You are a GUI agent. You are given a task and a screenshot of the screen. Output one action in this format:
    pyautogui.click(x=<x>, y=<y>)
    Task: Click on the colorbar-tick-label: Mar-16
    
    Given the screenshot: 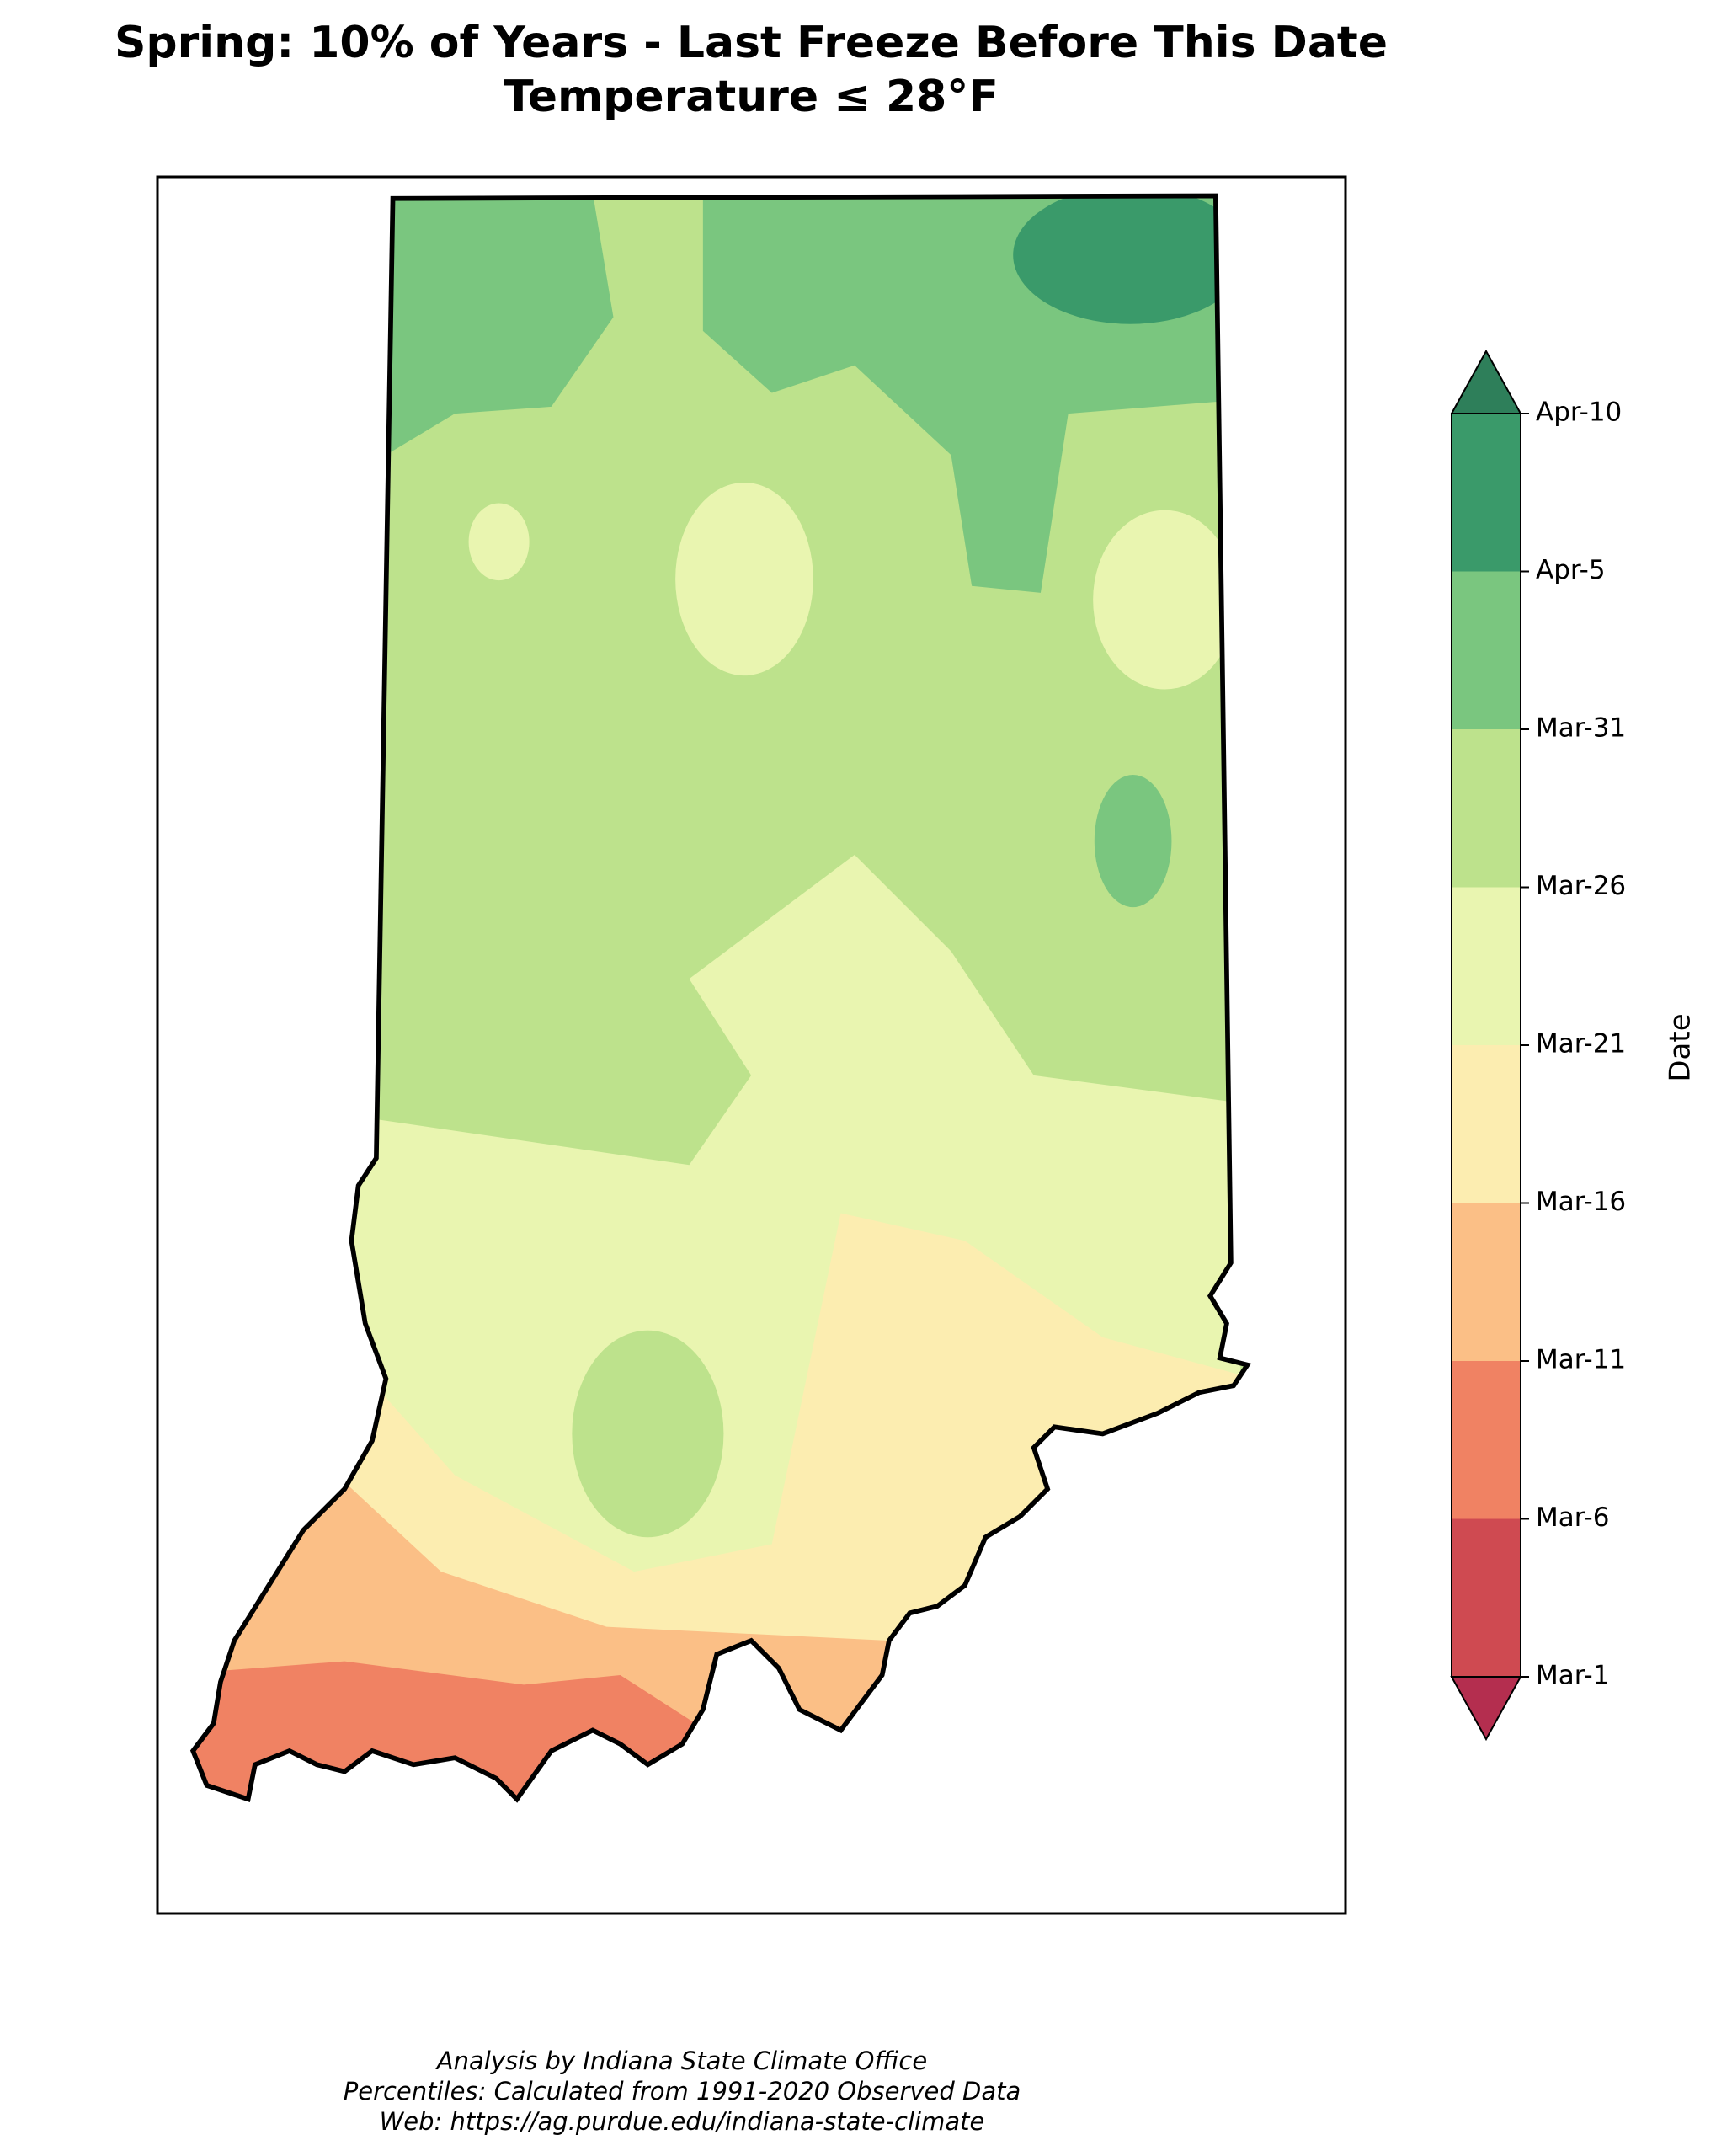 What is the action you would take?
    pyautogui.click(x=1581, y=1202)
    